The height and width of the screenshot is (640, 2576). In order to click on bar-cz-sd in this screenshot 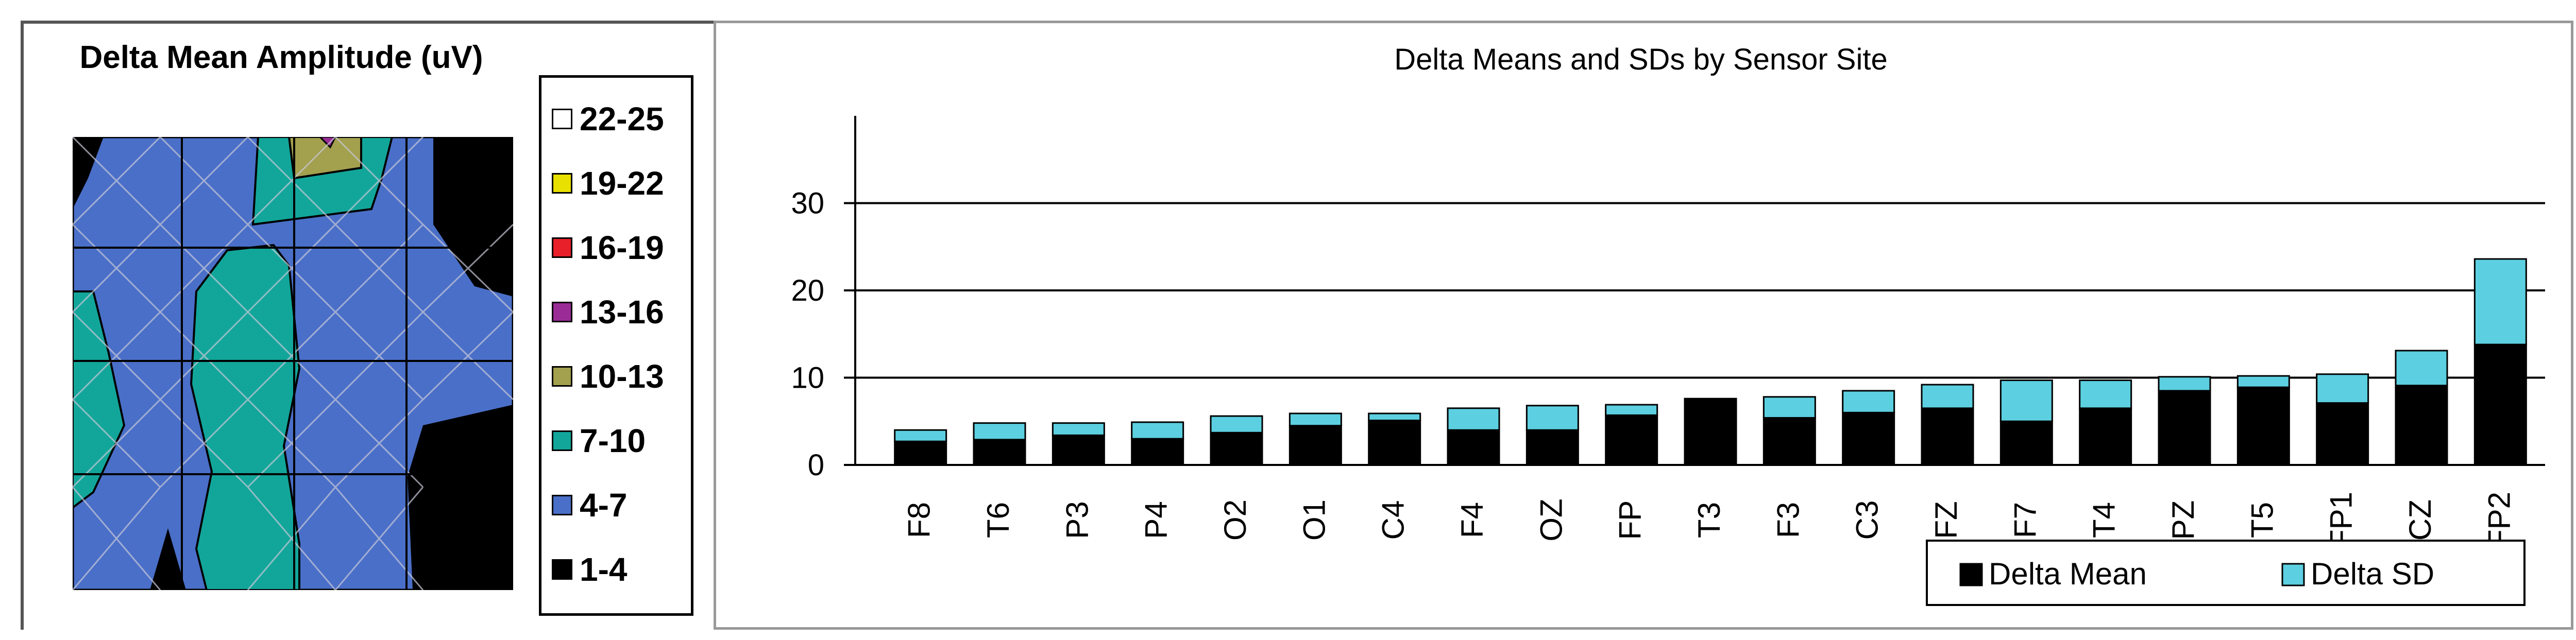, I will do `click(2421, 368)`.